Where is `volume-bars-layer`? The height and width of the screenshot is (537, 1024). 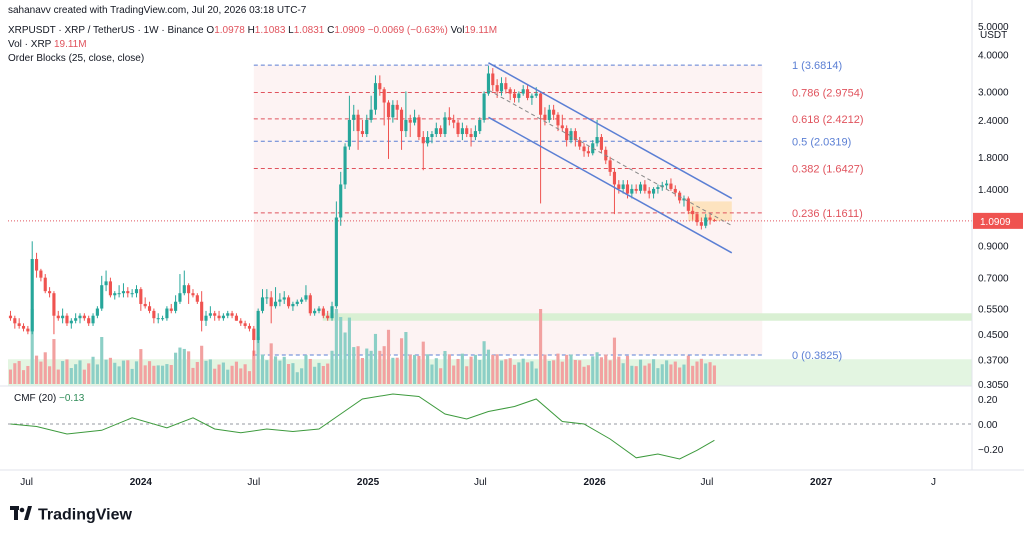
volume-bars-layer is located at coordinates (362, 346).